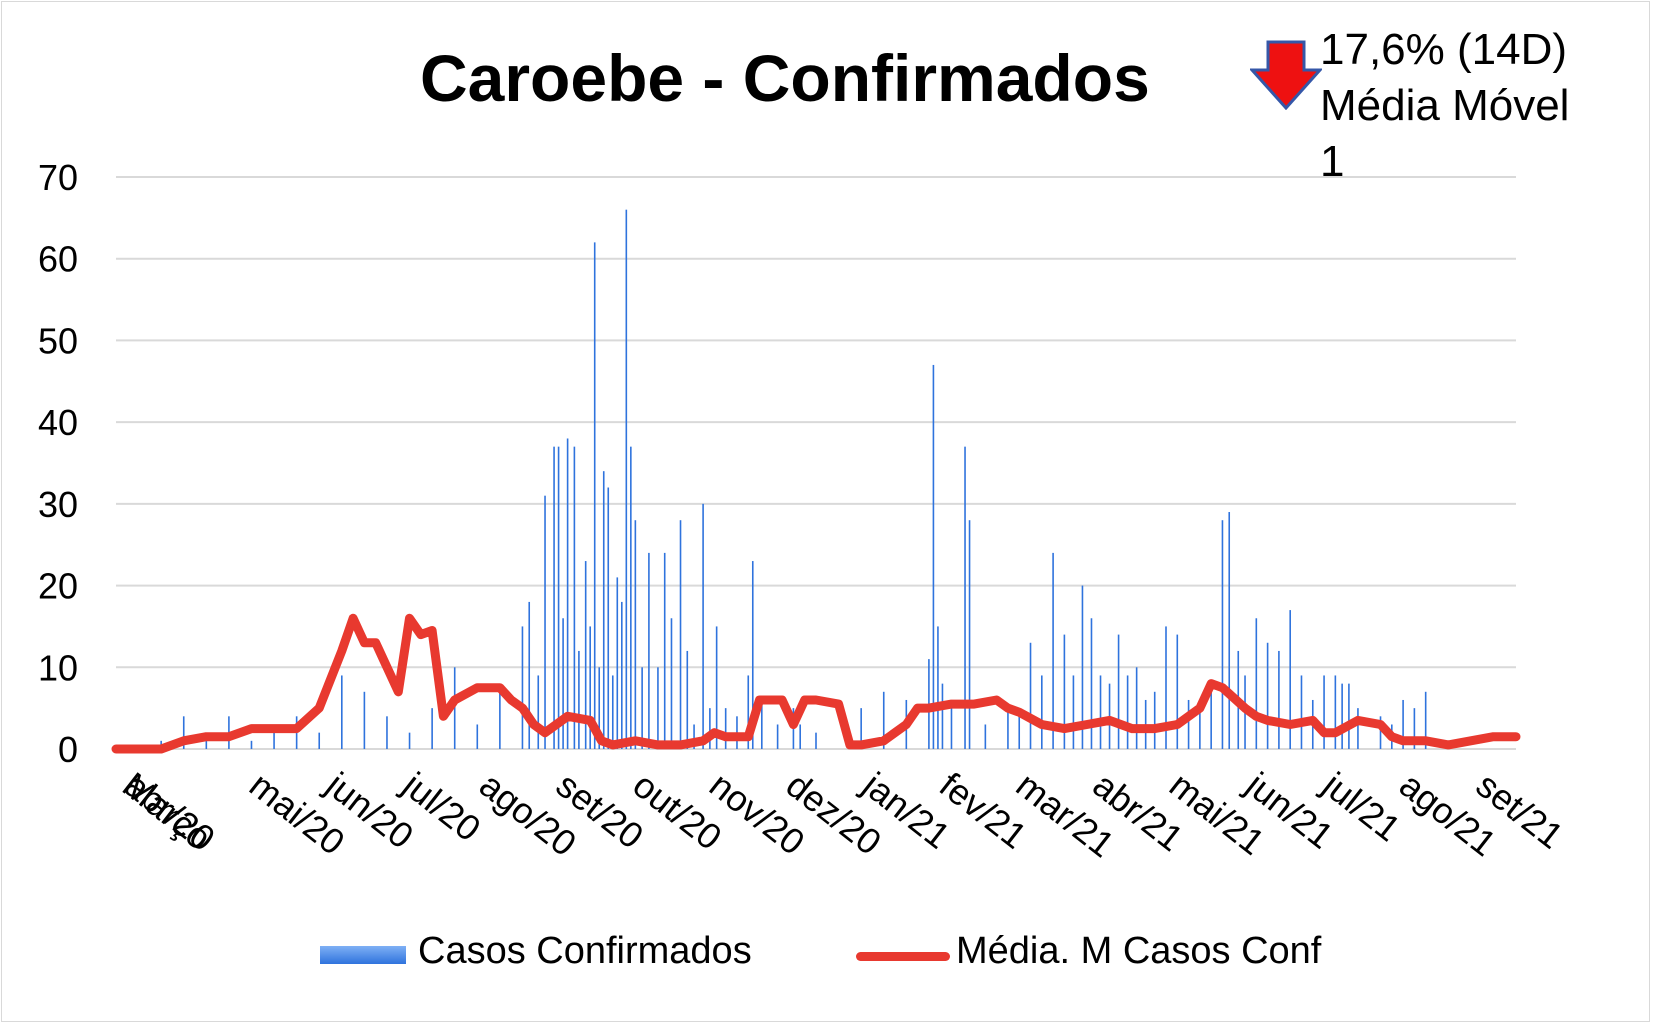 The image size is (1653, 1025). I want to click on y-tick-label: 70, so click(58, 177).